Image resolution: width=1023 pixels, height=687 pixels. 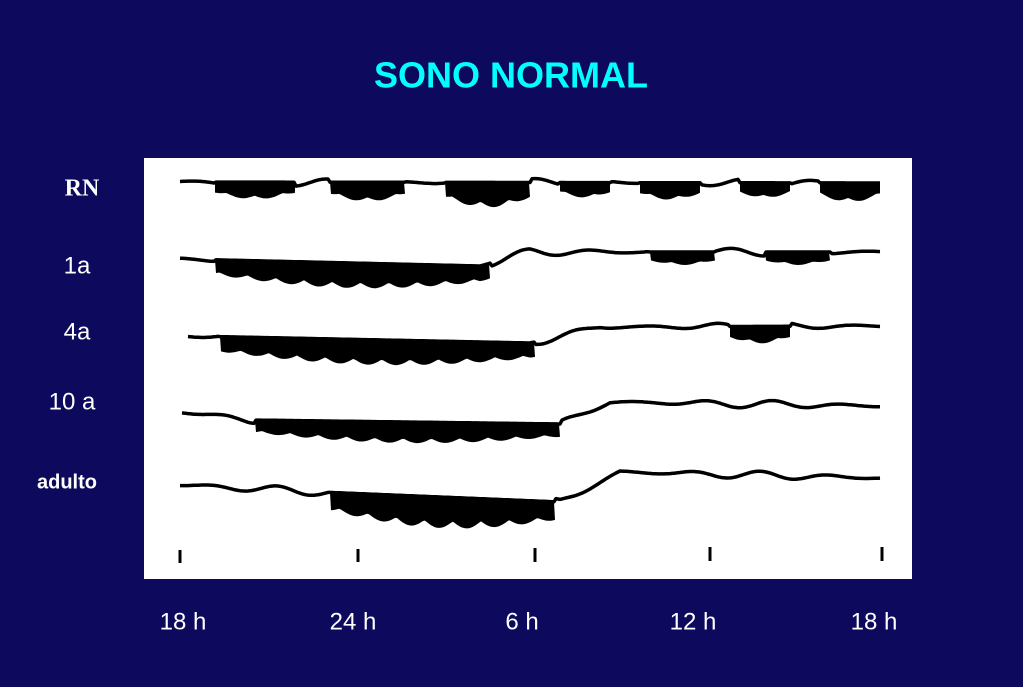 I want to click on row-label: 4a, so click(x=77, y=331).